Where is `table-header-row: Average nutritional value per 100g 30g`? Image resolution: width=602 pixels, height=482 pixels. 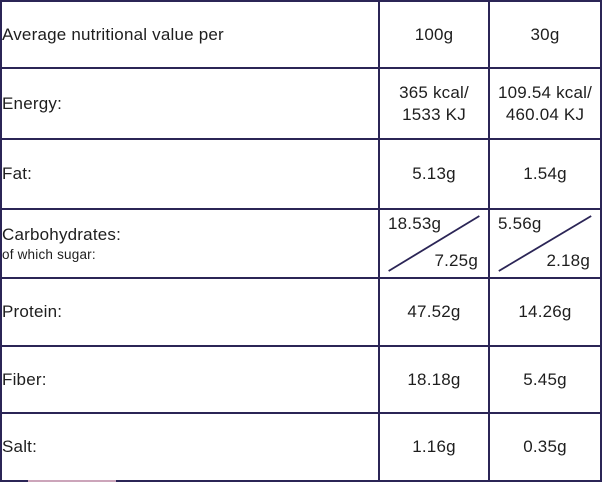 table-header-row: Average nutritional value per 100g 30g is located at coordinates (301, 34).